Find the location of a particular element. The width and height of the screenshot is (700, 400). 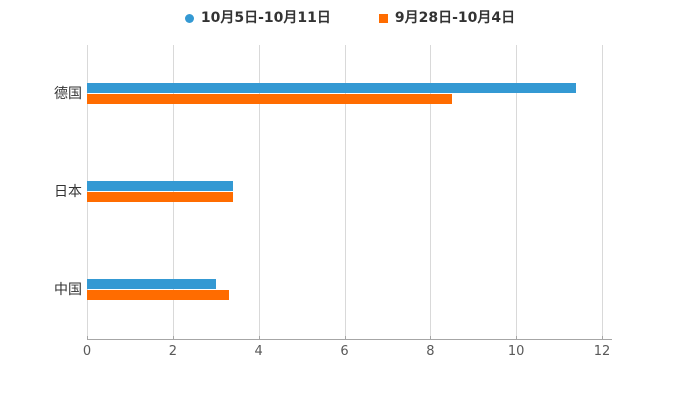

bar-group-日本 is located at coordinates (344, 191).